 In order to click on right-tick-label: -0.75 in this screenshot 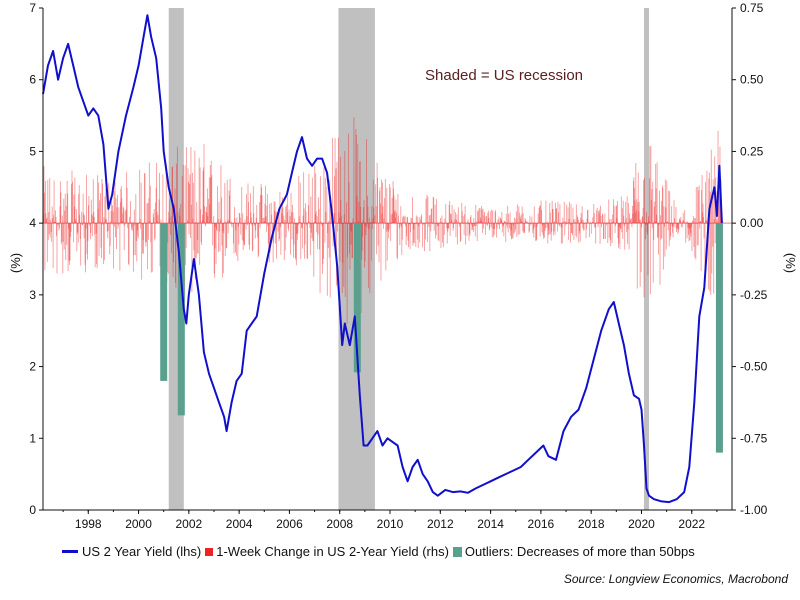, I will do `click(754, 438)`.